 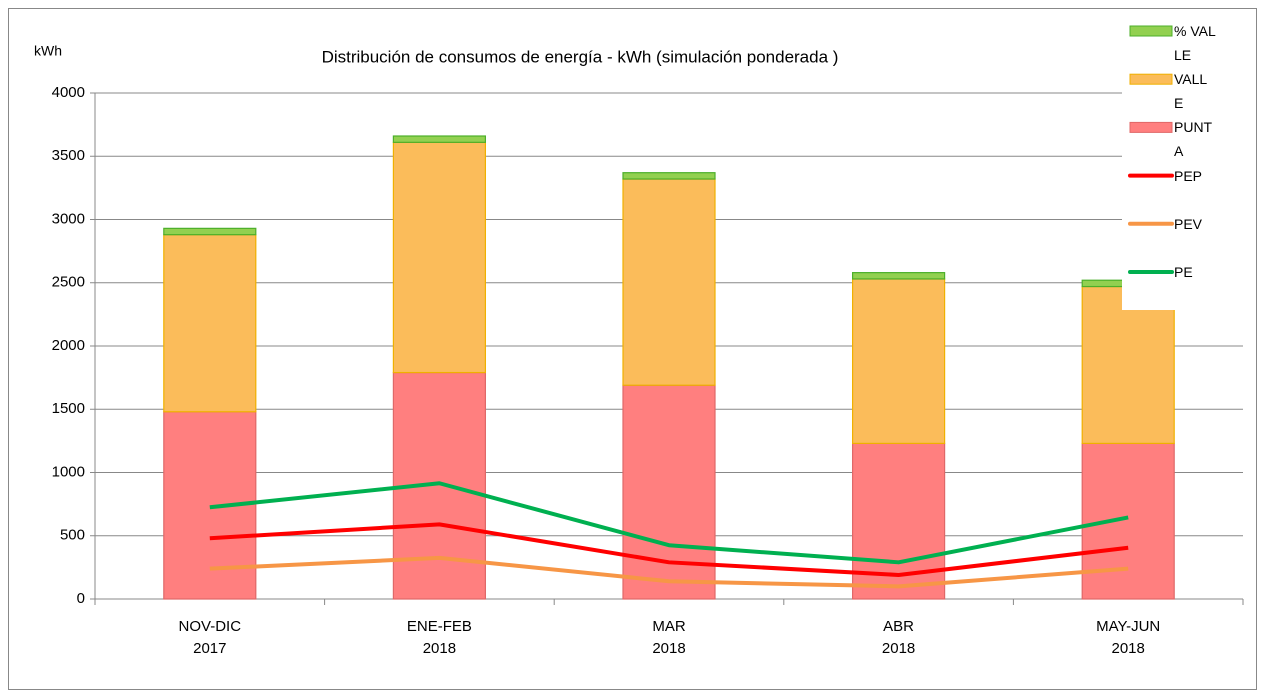 What do you see at coordinates (68, 471) in the screenshot?
I see `y-tick-label: 1000` at bounding box center [68, 471].